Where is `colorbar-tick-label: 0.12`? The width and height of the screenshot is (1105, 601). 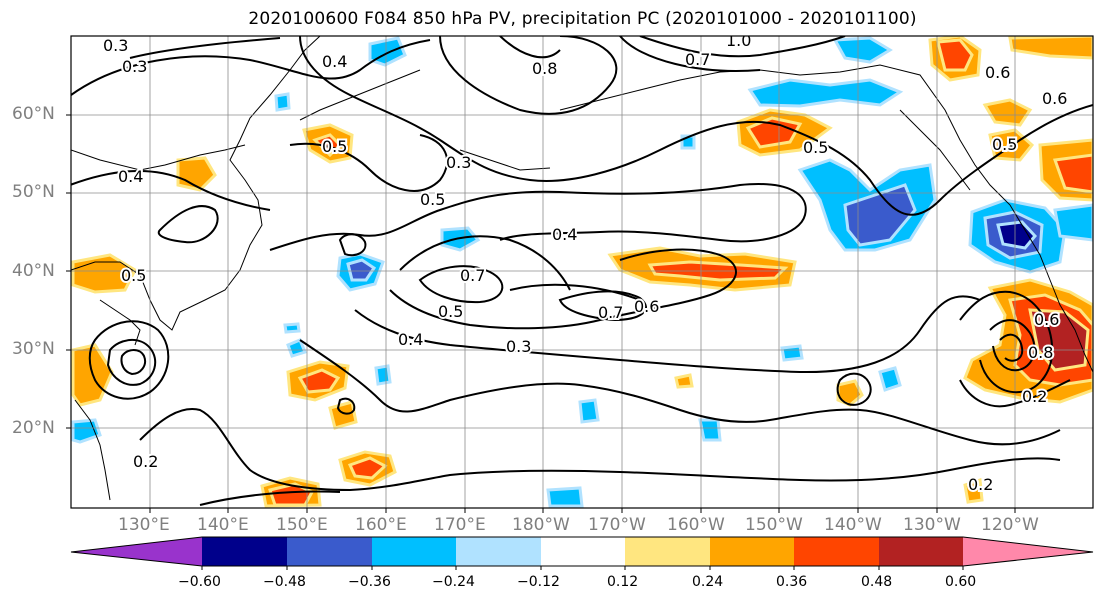
colorbar-tick-label: 0.12 is located at coordinates (623, 582).